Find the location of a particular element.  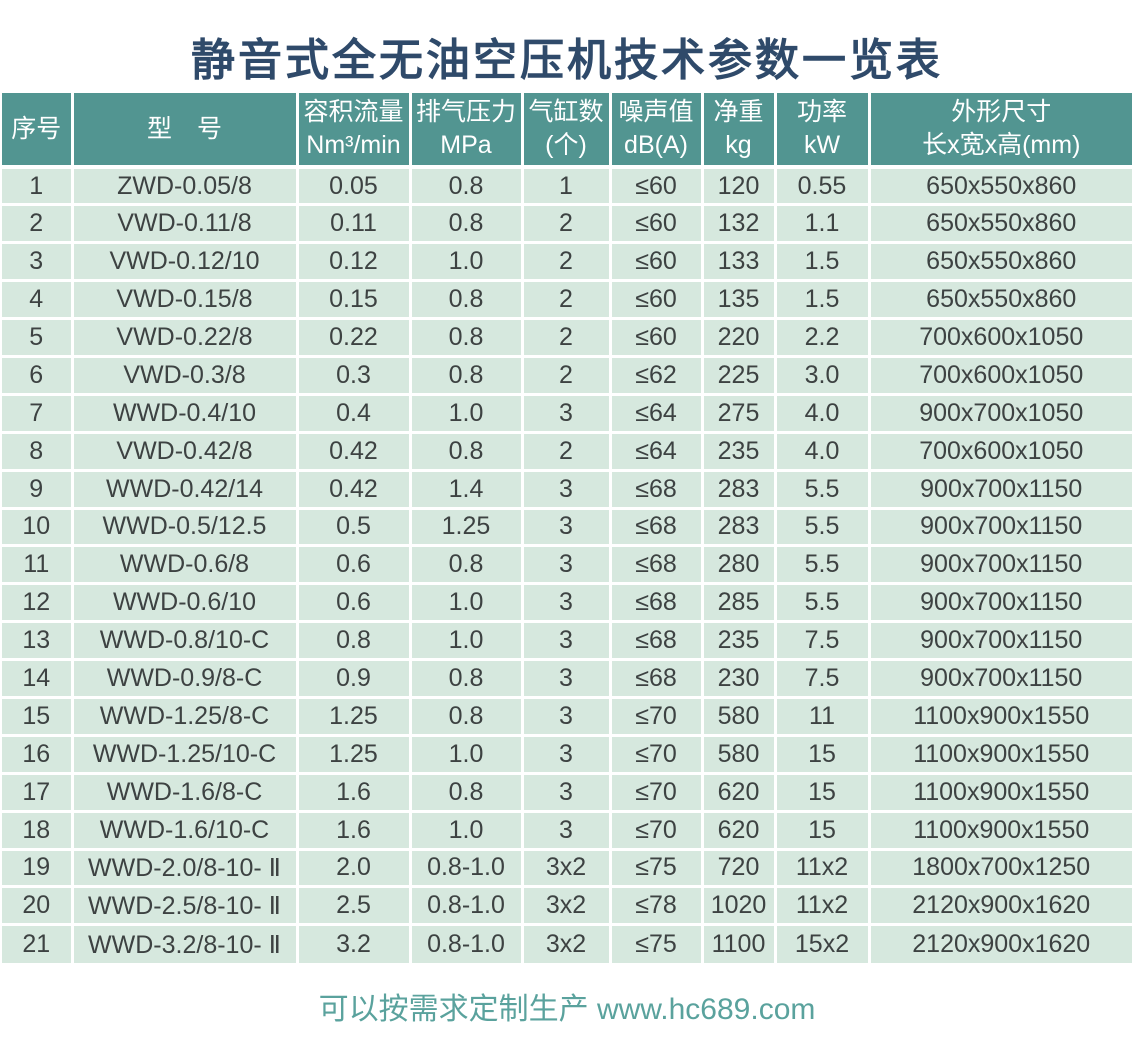

cell-weight: 285 is located at coordinates (739, 602).